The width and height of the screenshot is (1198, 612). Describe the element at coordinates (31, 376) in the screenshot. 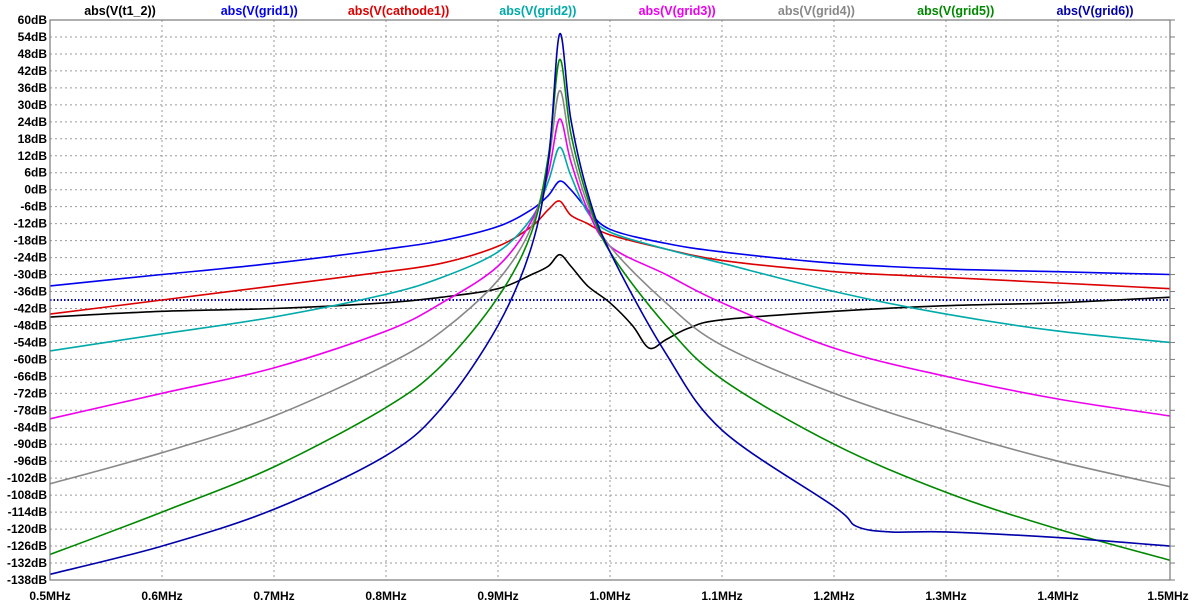

I see `y-tick-label: -66dB` at that location.